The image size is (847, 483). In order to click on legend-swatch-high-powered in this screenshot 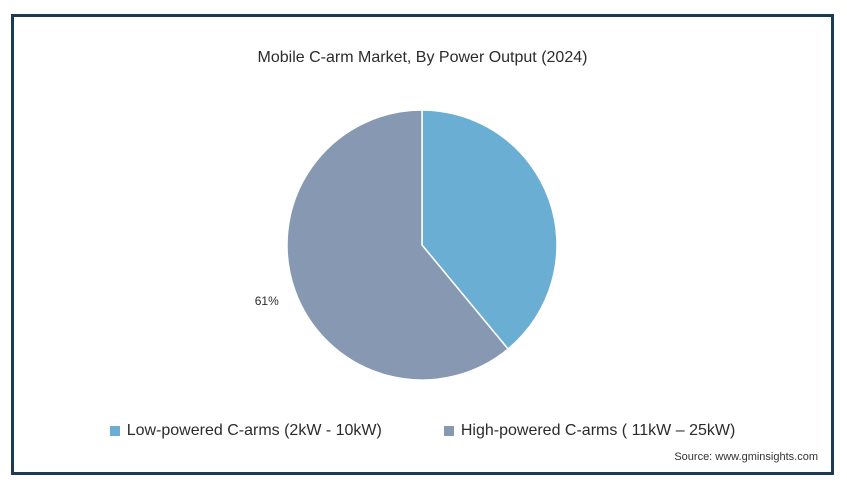, I will do `click(448, 431)`.